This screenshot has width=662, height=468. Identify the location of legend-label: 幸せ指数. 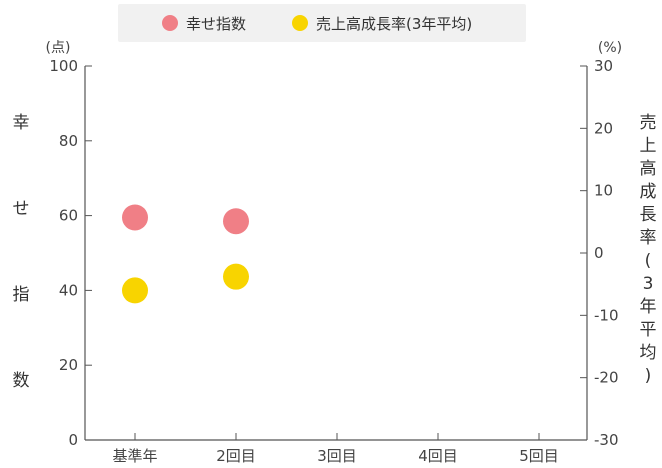
(216, 24).